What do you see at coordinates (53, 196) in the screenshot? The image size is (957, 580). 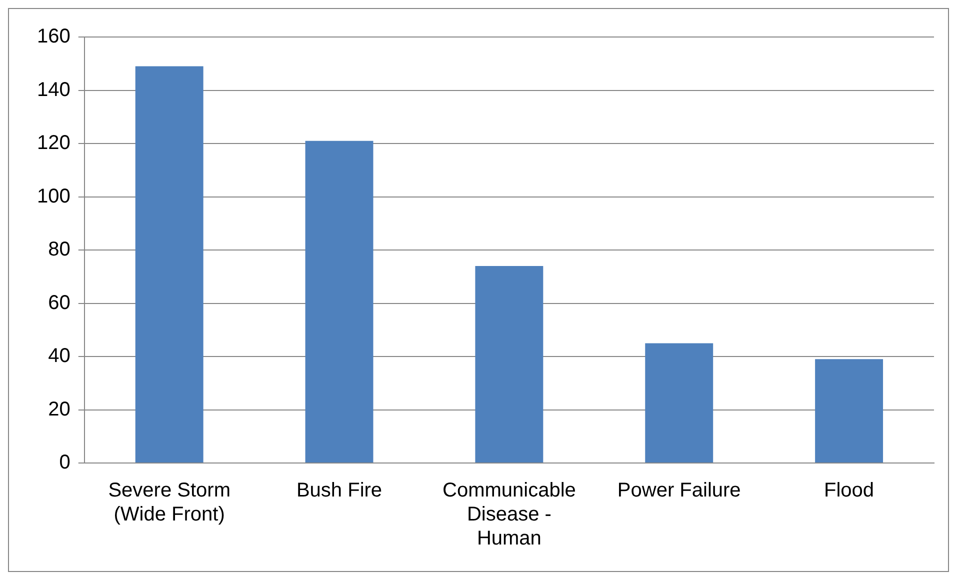 I see `y-tick-label: 100` at bounding box center [53, 196].